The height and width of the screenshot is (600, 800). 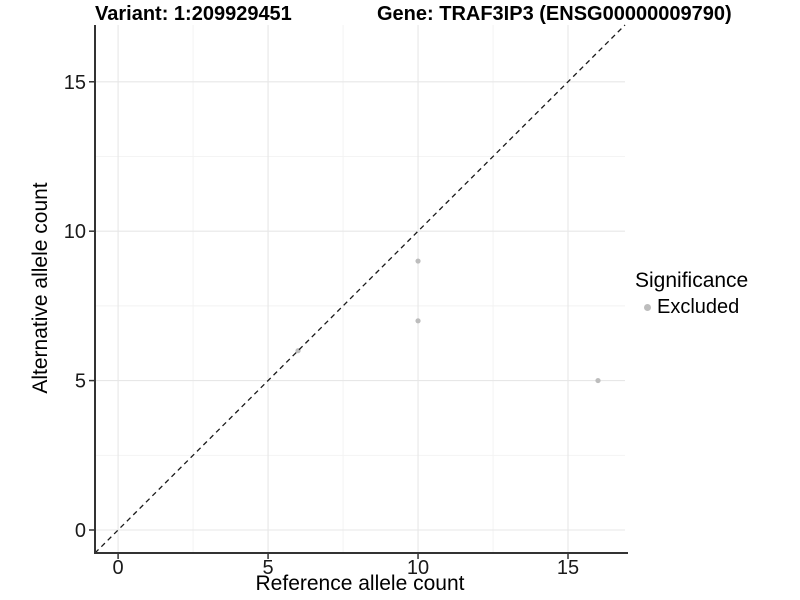 I want to click on legend-title: Significance, so click(x=692, y=280).